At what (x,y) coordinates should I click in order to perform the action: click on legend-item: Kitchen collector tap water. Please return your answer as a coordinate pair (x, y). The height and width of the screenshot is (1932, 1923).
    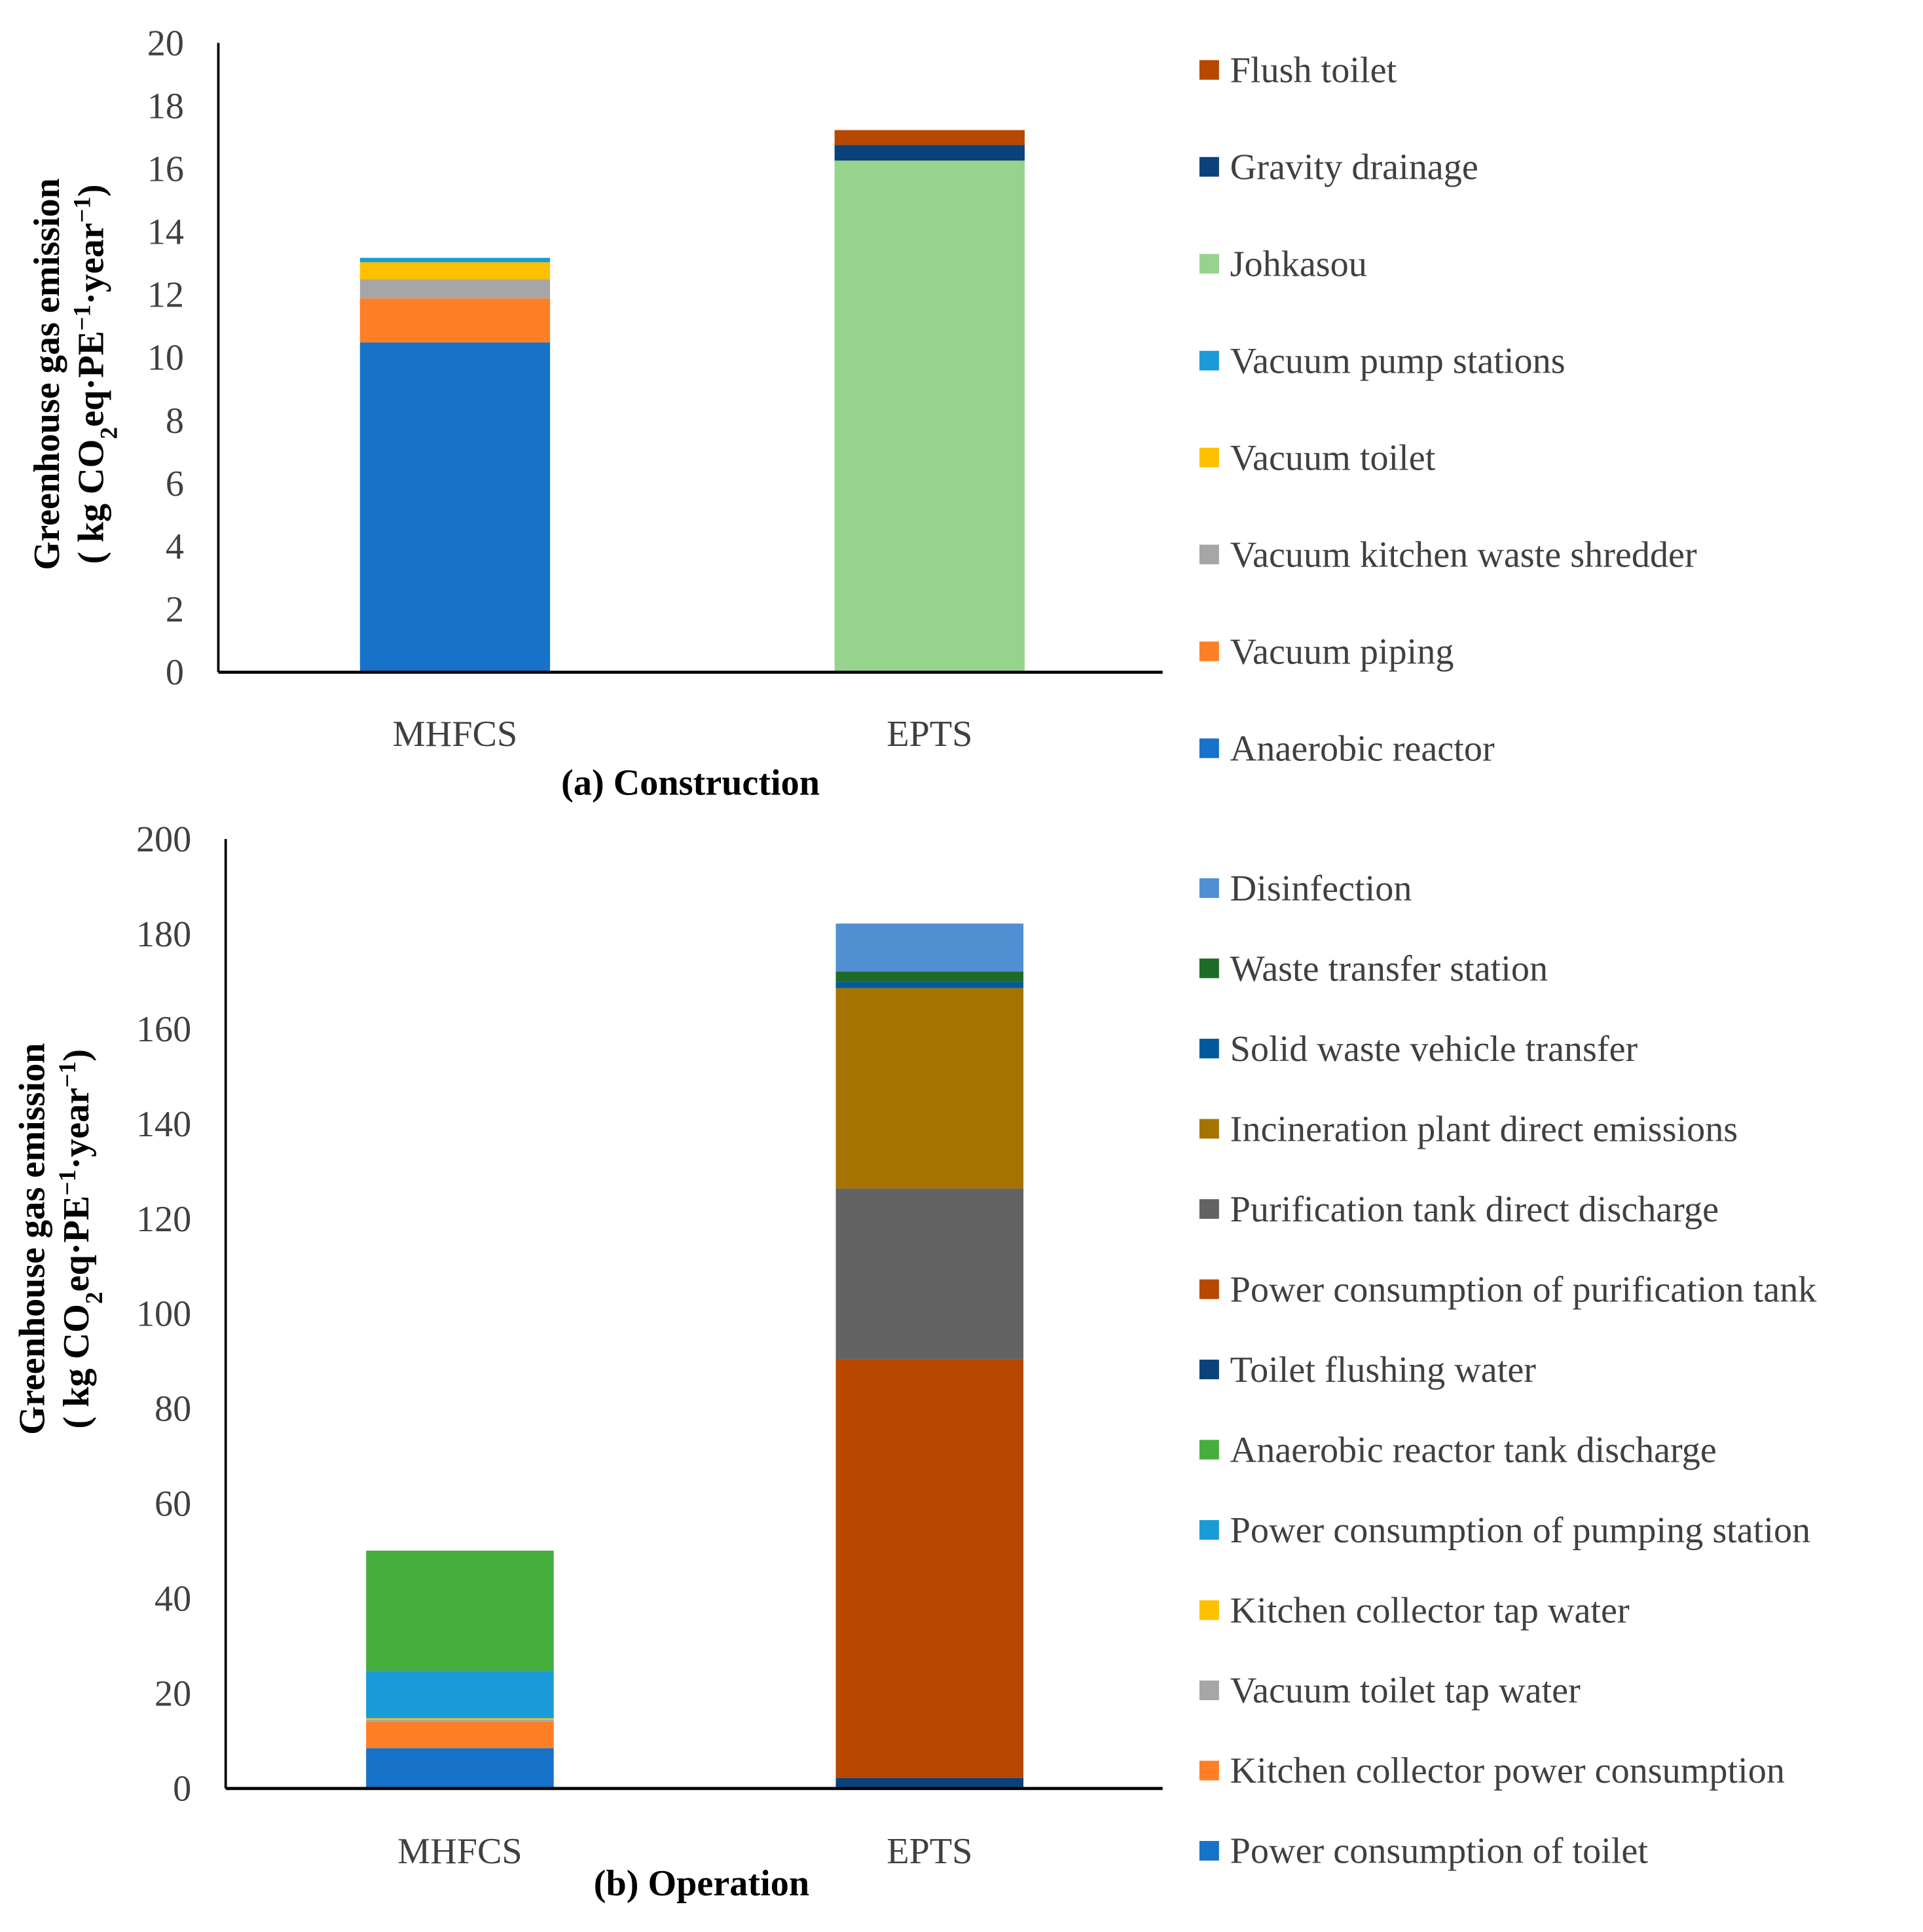
    Looking at the image, I should click on (1414, 1611).